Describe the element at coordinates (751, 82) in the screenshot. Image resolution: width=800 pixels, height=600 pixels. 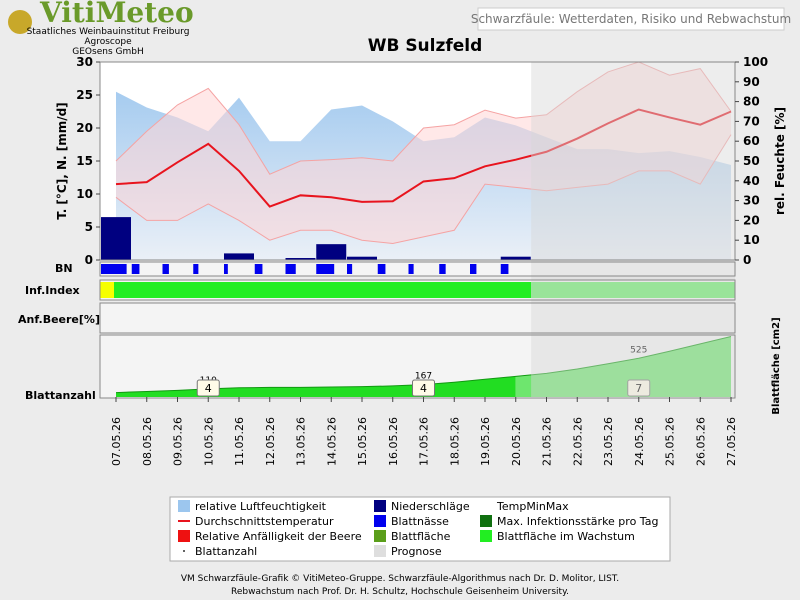
I see `y2-tick-label: 90` at that location.